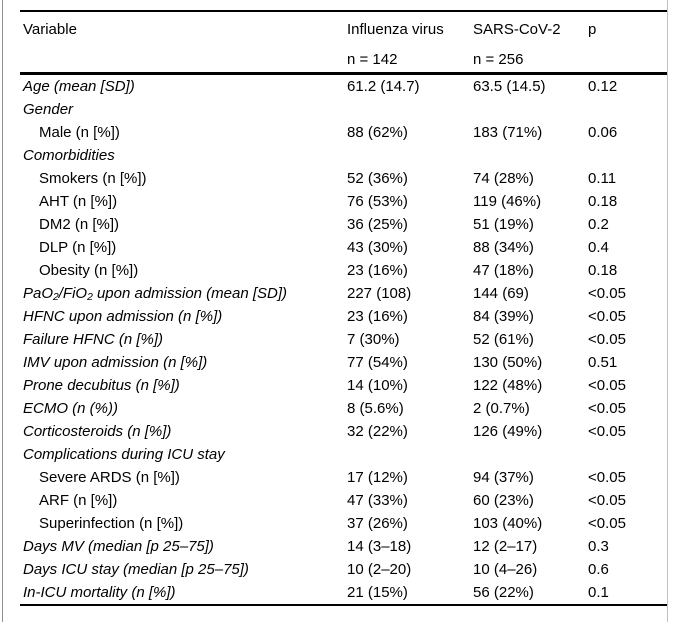  I want to click on row-label-cell: Age (mean [SD]), so click(79, 86).